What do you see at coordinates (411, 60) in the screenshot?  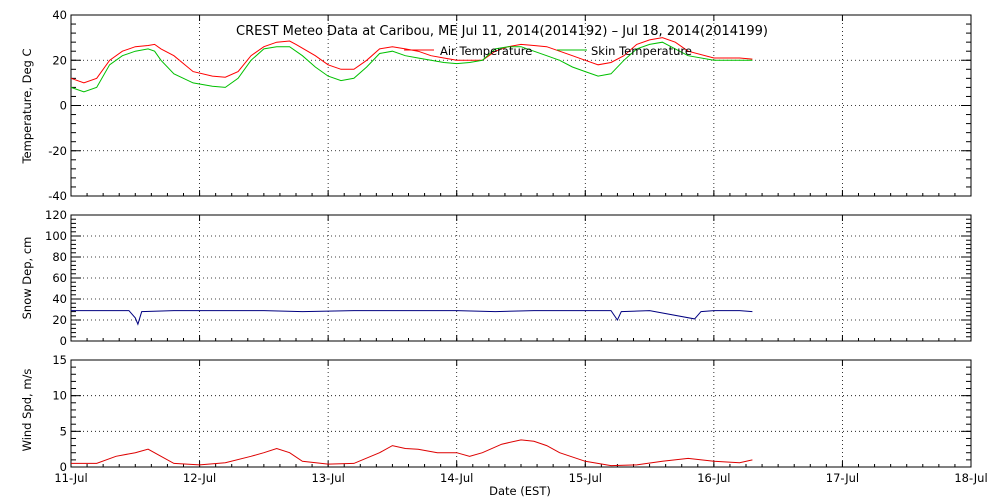 I see `temperature-series-air-temperature-line` at bounding box center [411, 60].